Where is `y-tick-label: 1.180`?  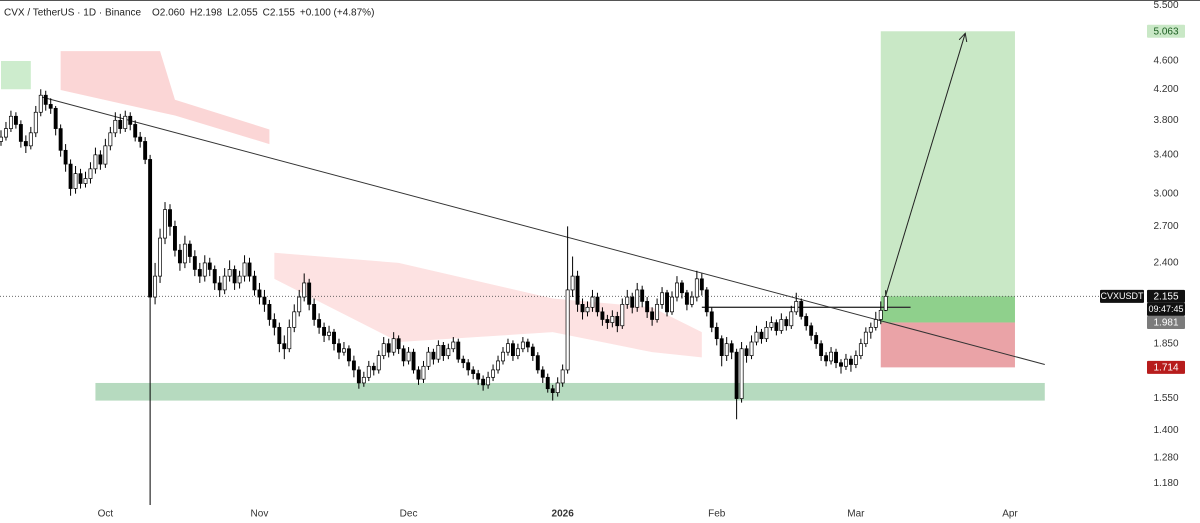
y-tick-label: 1.180 is located at coordinates (1165, 483).